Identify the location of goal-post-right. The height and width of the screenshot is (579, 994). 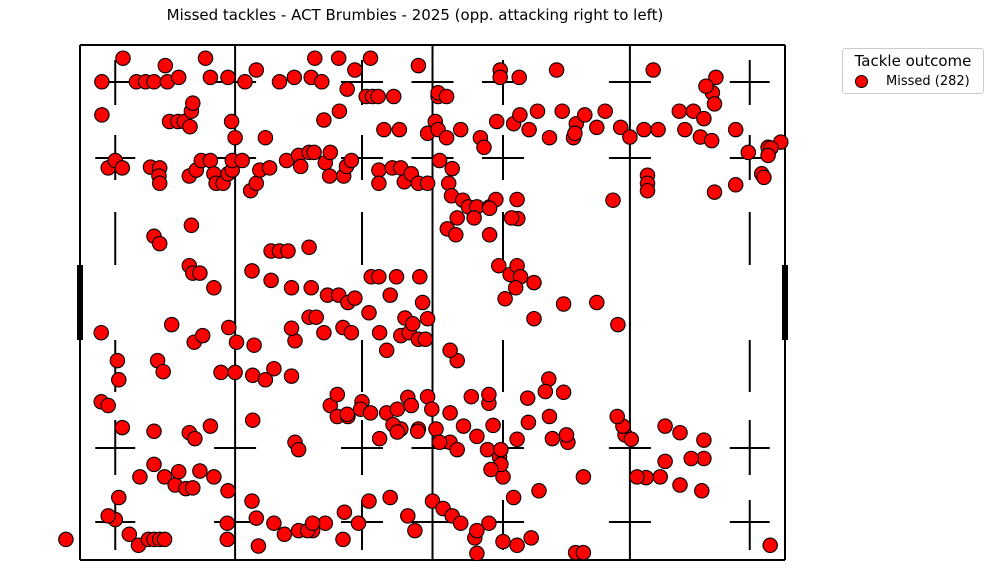
(785, 302).